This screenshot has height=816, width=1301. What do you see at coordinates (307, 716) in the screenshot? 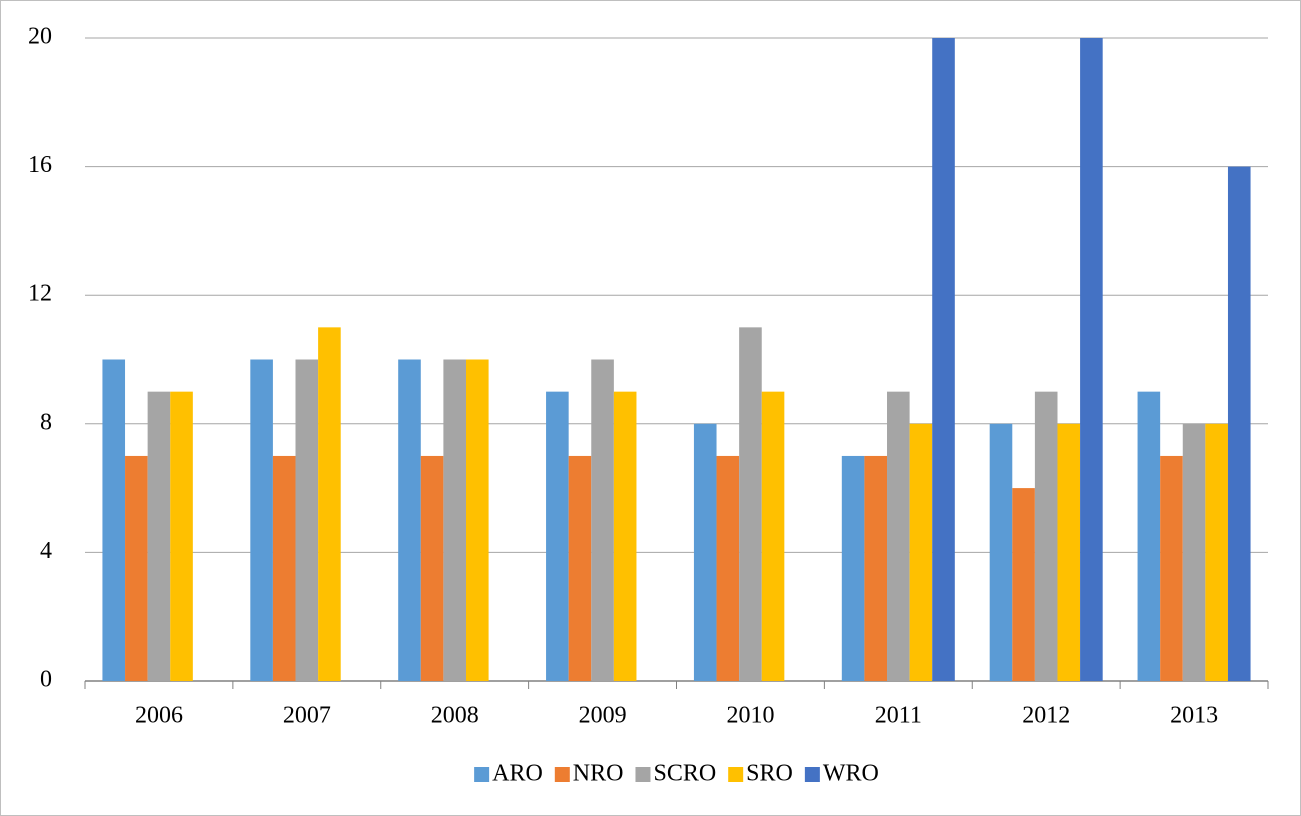
I see `x-tick-label: 2007` at bounding box center [307, 716].